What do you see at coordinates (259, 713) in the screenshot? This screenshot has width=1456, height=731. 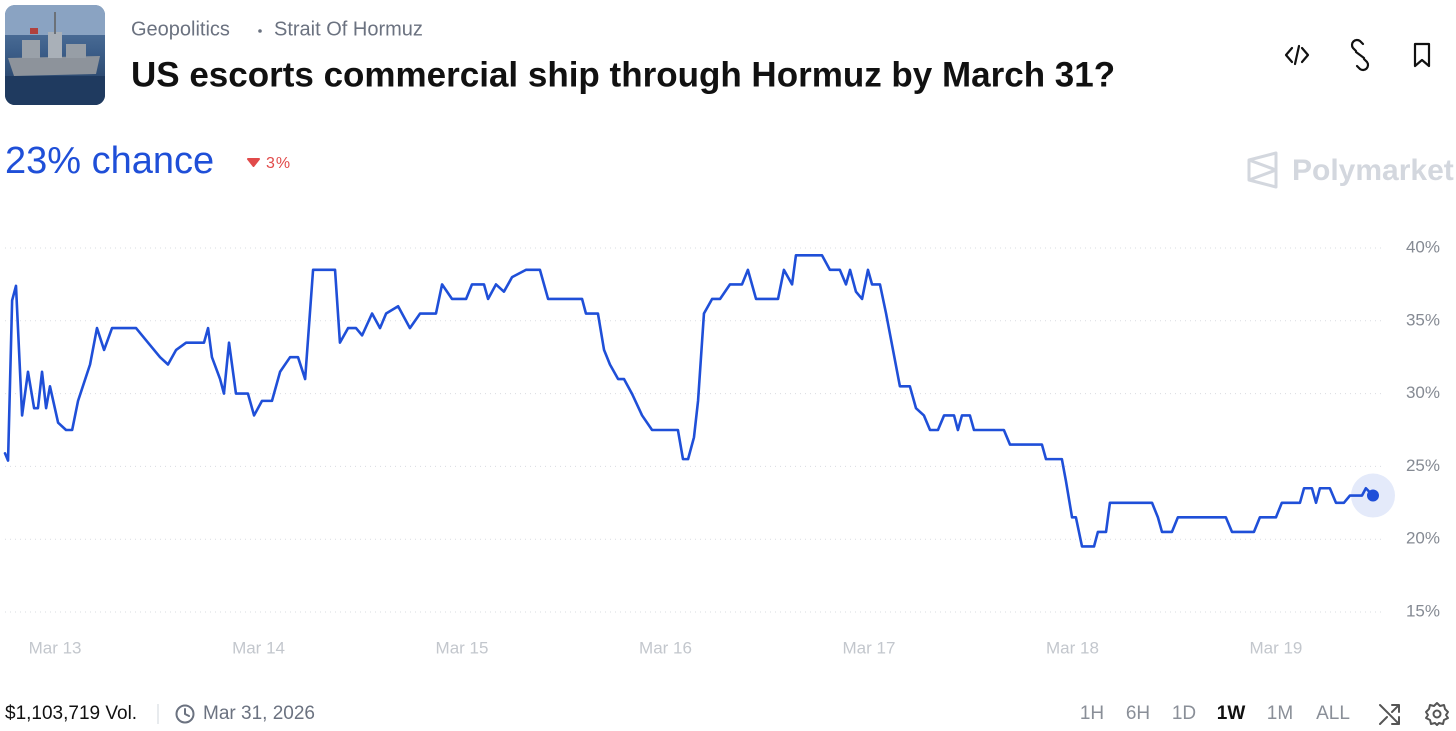 I see `end-date: Mar 31, 2026` at bounding box center [259, 713].